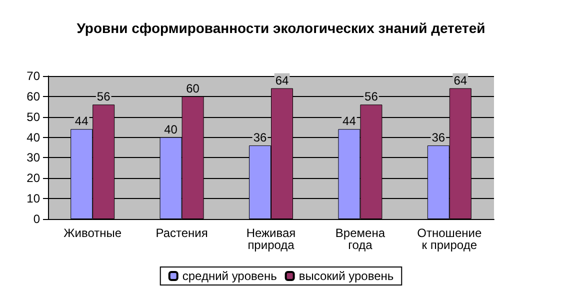 This screenshot has height=297, width=562. I want to click on x-tick-label: Времена года, so click(360, 239).